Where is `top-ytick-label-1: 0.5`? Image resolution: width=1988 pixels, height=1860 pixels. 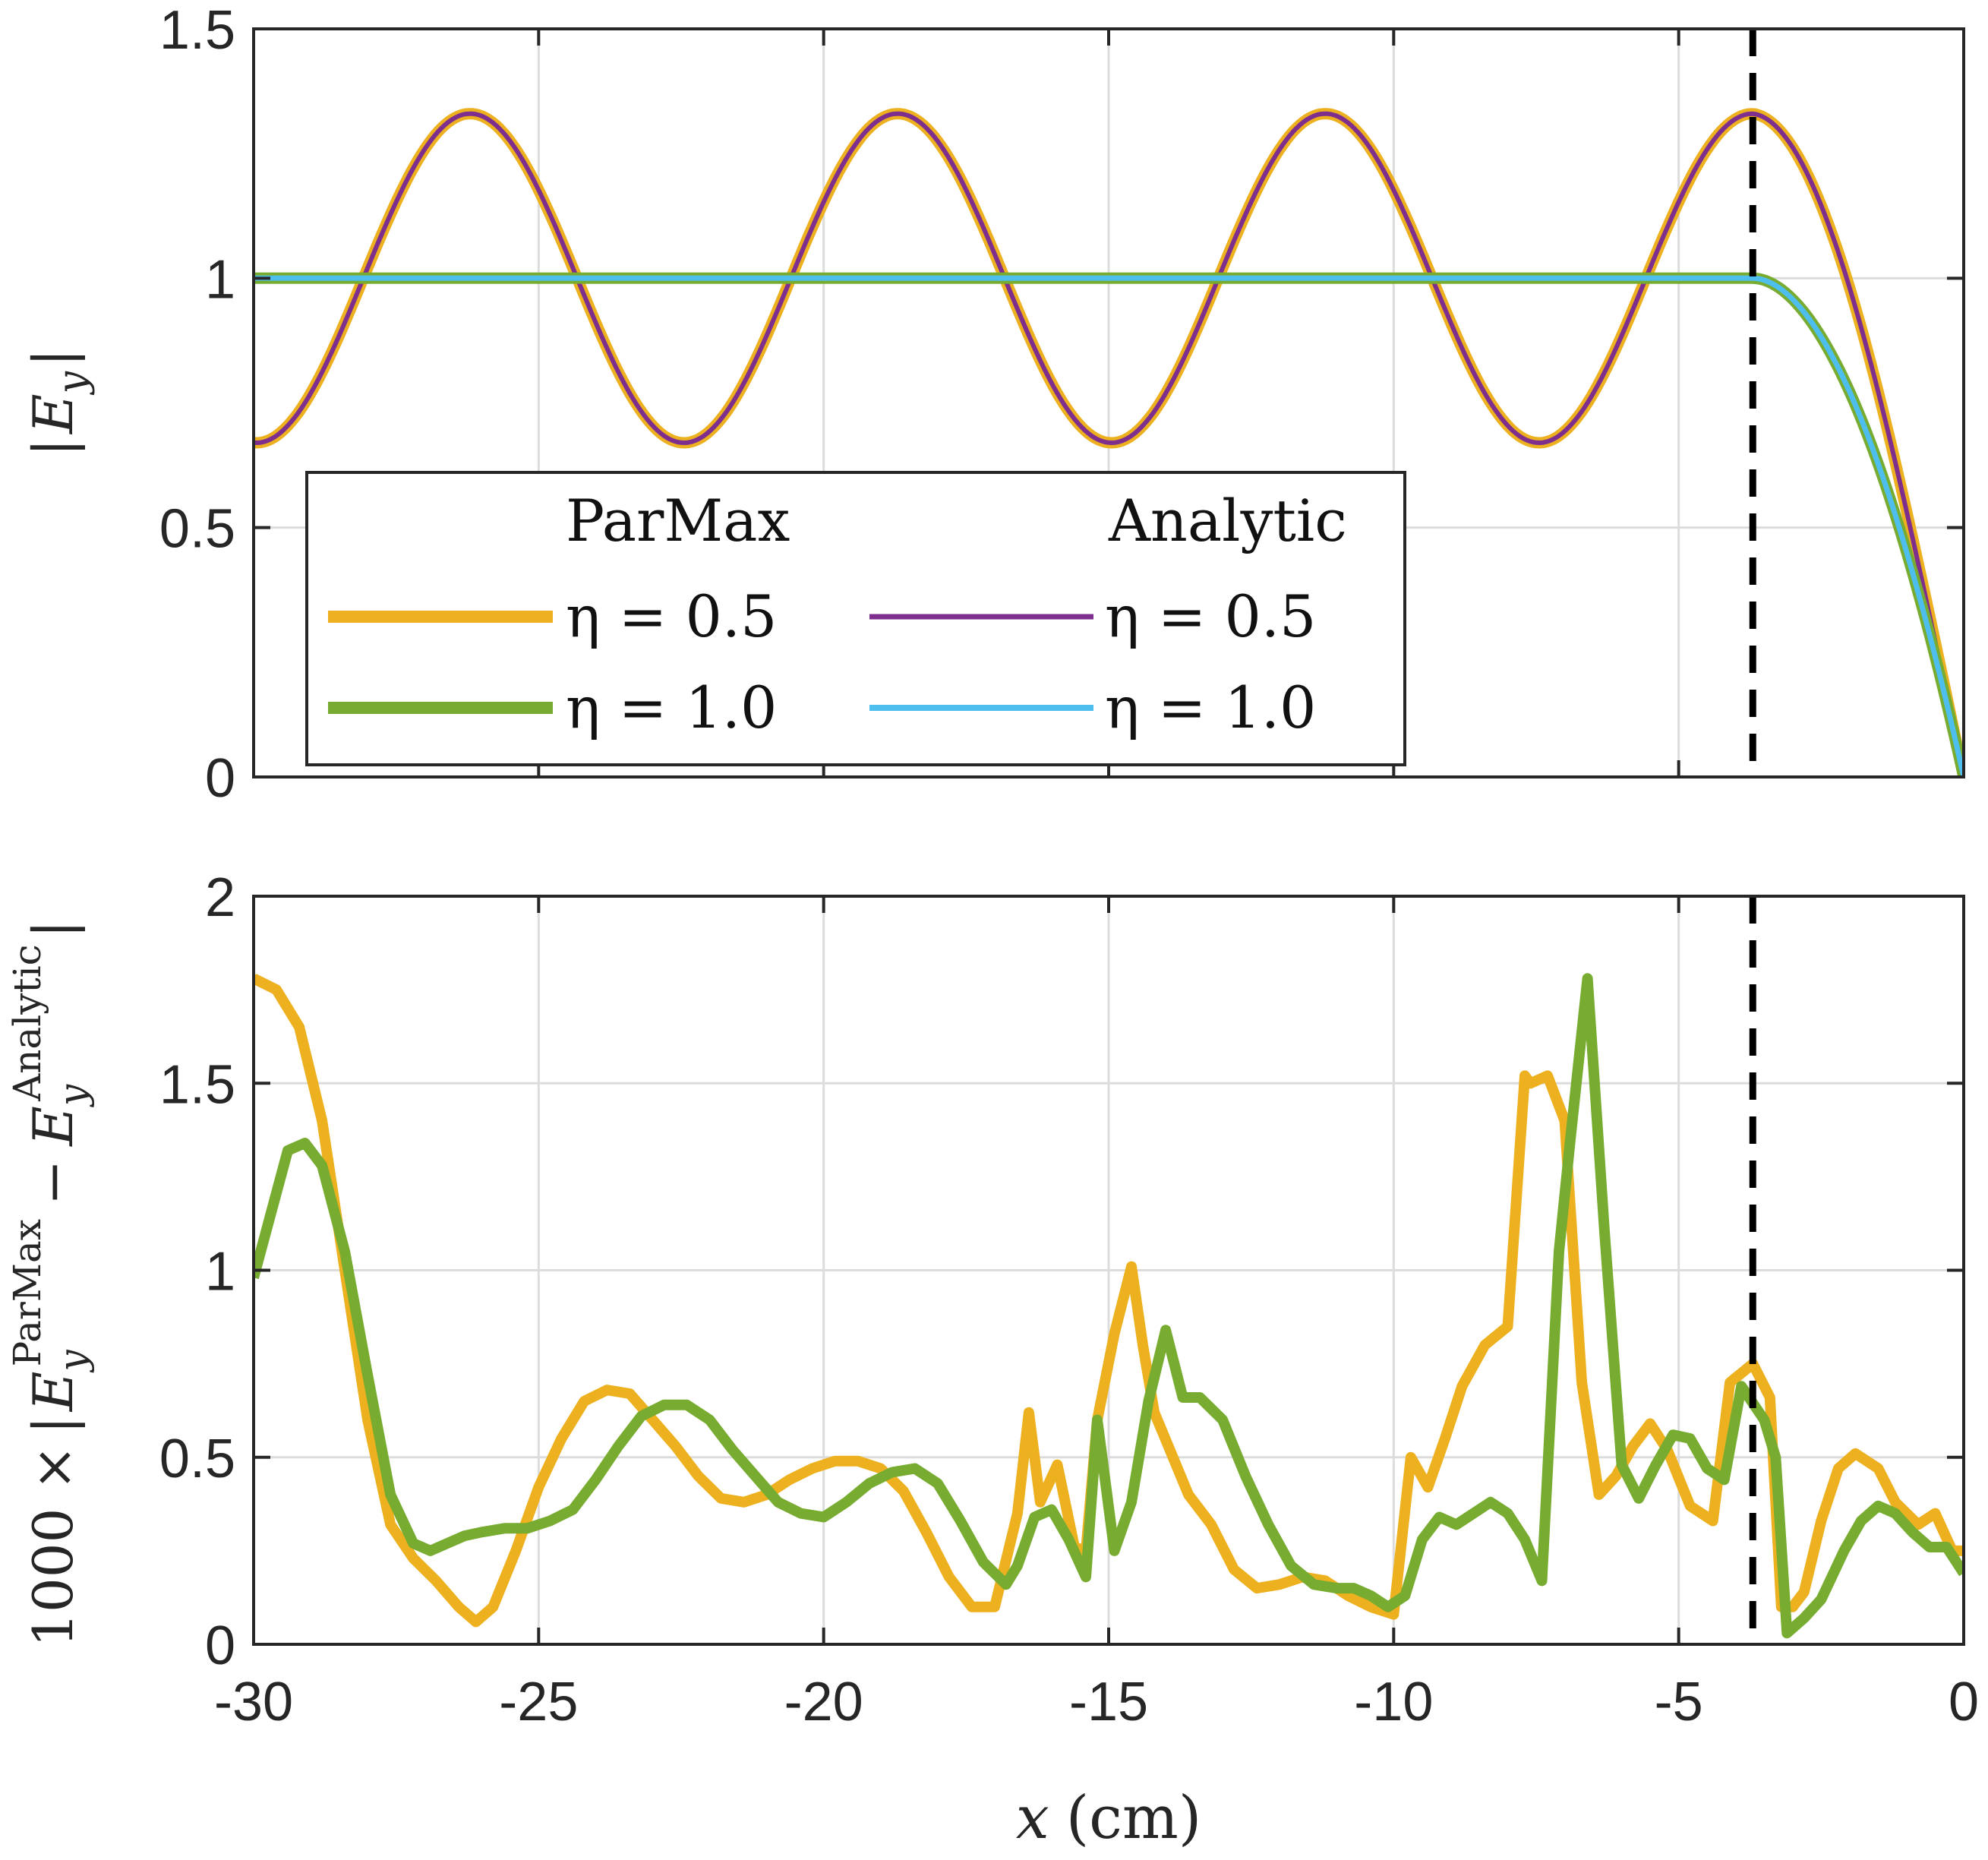
top-ytick-label-1: 0.5 is located at coordinates (197, 529).